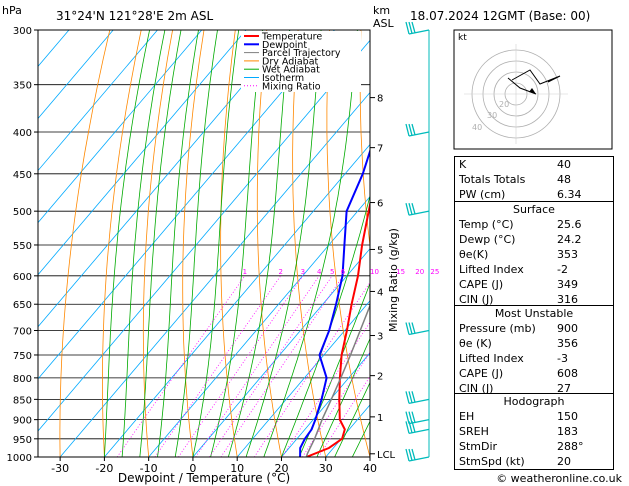 Image resolution: width=629 pixels, height=486 pixels. Describe the element at coordinates (518, 328) in the screenshot. I see `unstable-row: Pressure (mb) 900` at that location.